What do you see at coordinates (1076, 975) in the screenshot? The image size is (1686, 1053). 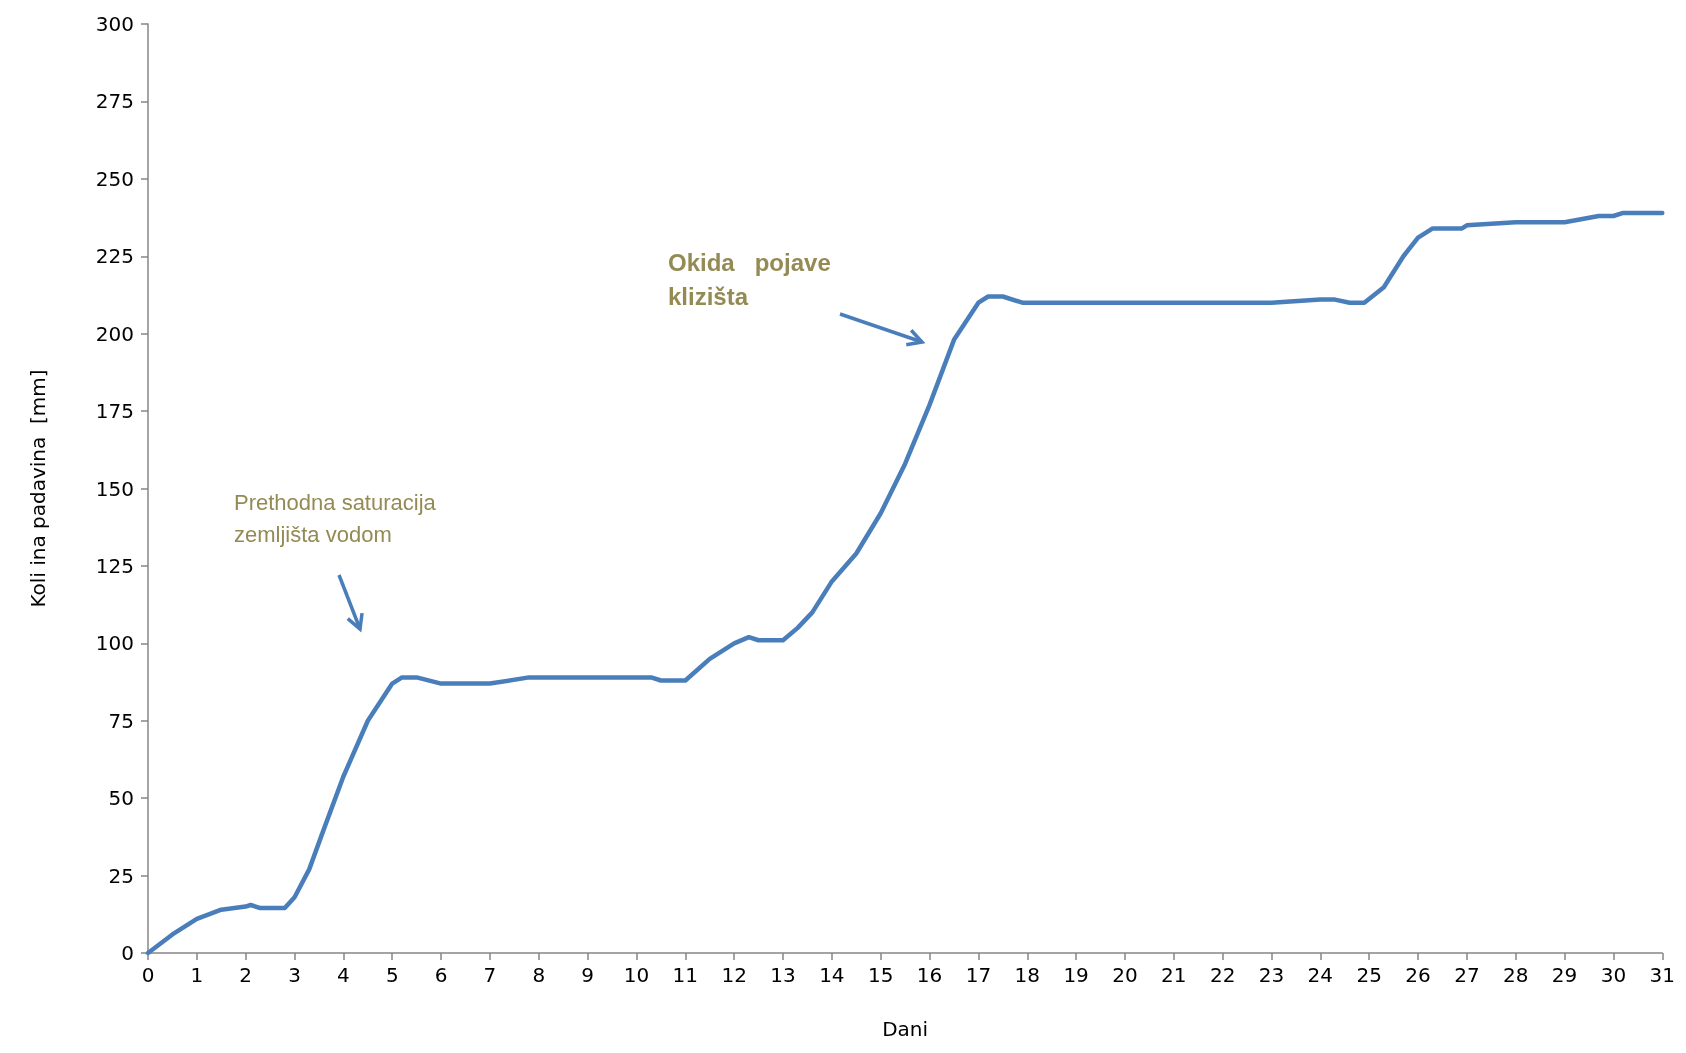 I see `x-tick-label: 19` at bounding box center [1076, 975].